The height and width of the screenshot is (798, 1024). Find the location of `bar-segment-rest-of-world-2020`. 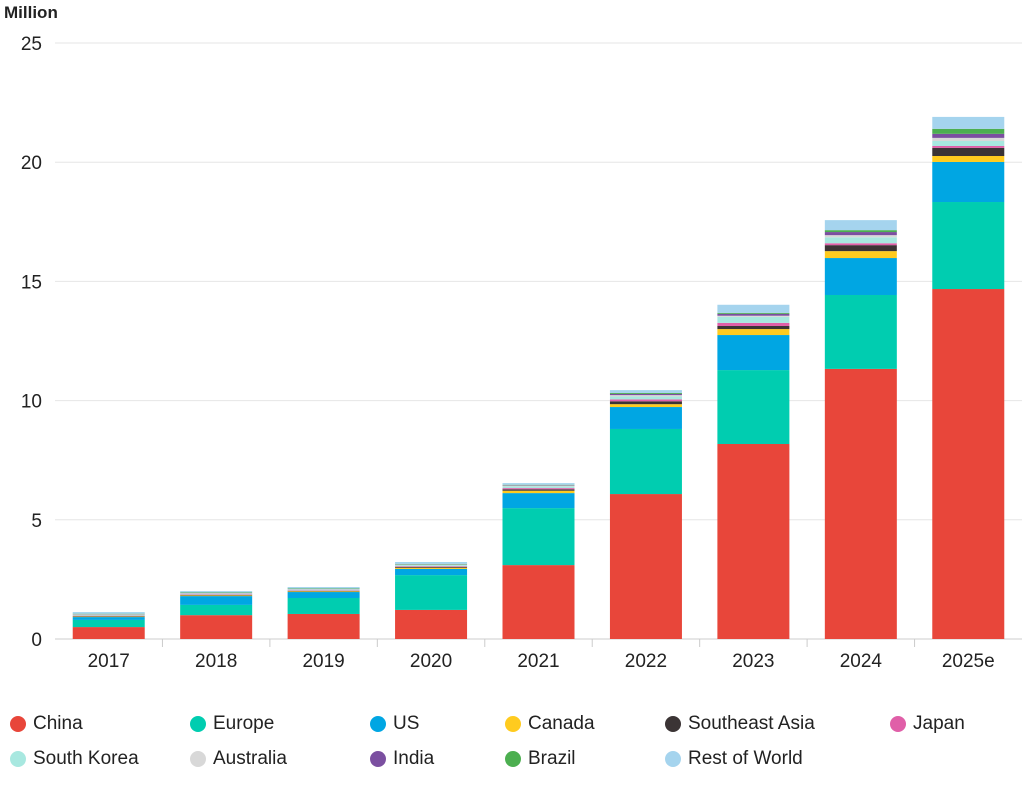

bar-segment-rest-of-world-2020 is located at coordinates (431, 562).